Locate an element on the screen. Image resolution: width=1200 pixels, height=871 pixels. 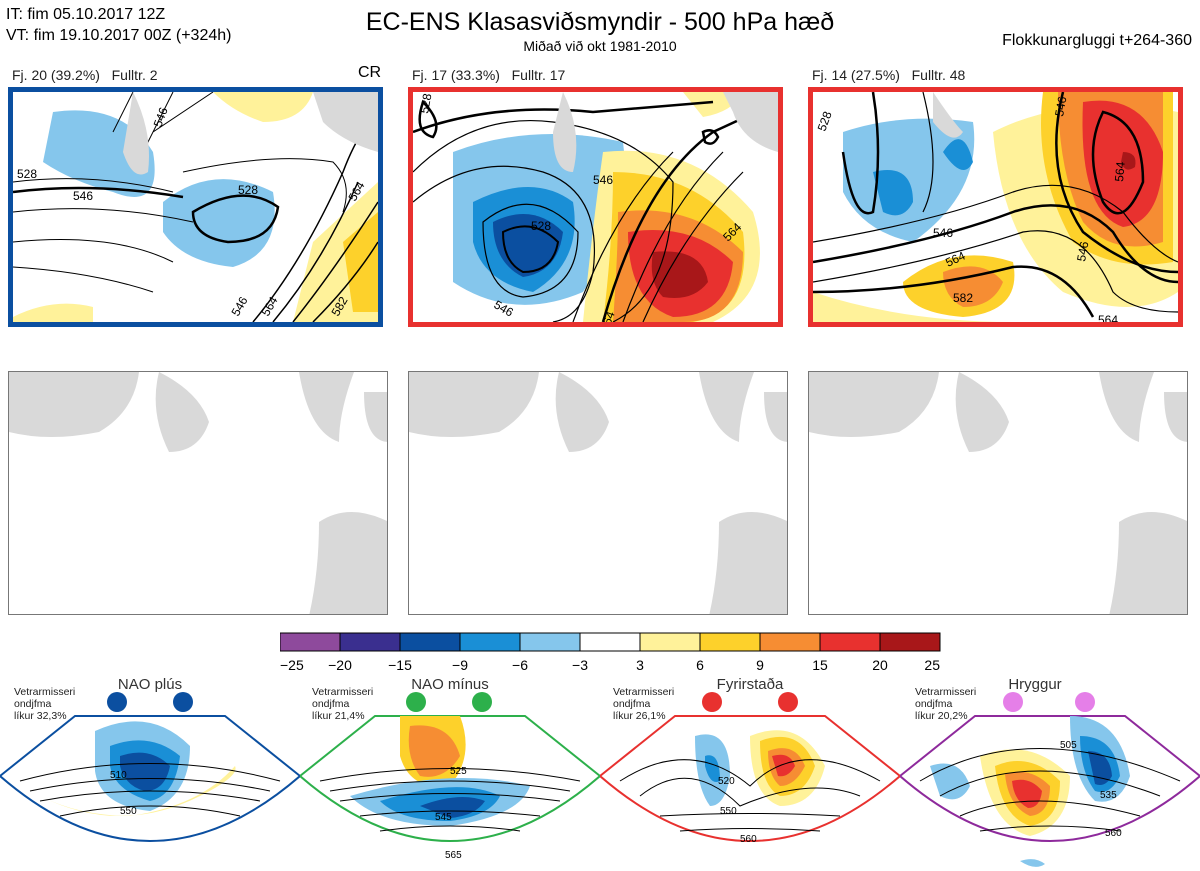
cluster-2-label: Fj. 17 (33.3%) Fulltr. 17 is located at coordinates (489, 75).